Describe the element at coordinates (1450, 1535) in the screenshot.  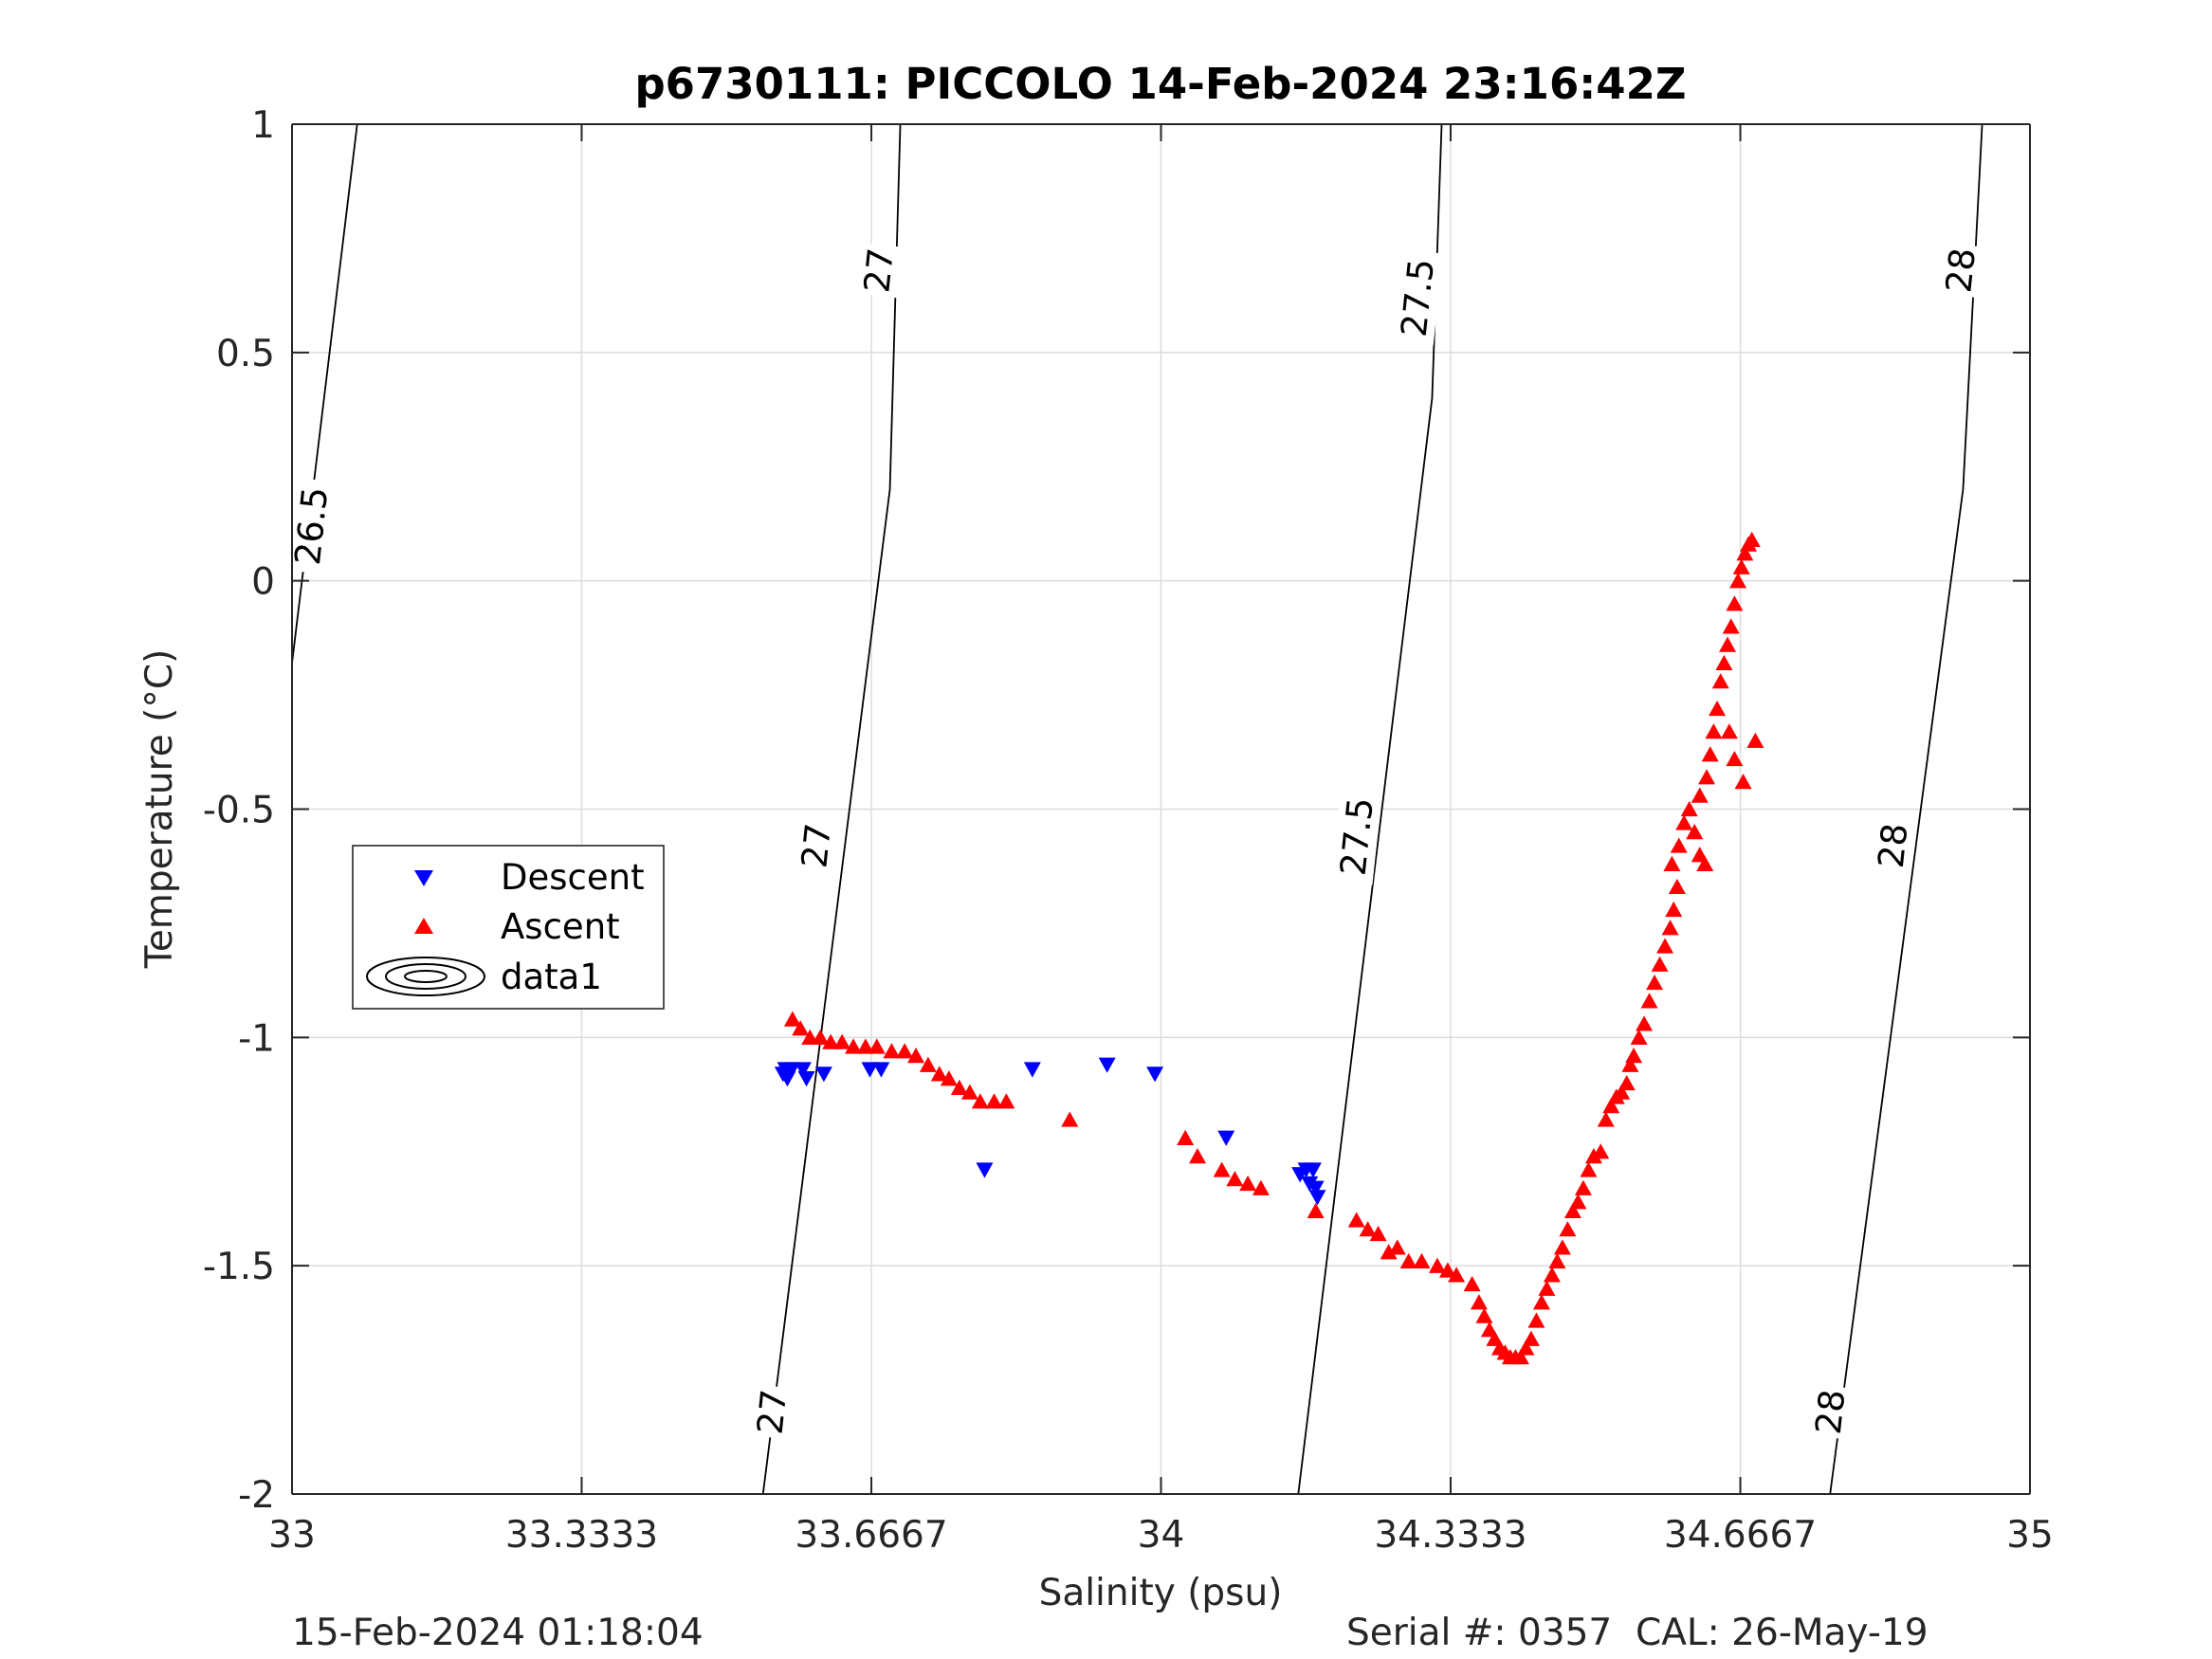
I see `x-tick-label: 34.3333` at that location.